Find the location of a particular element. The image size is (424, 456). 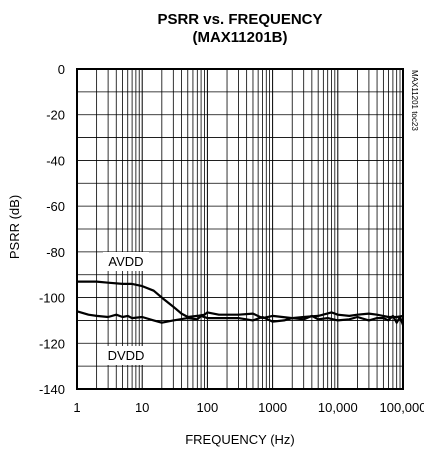

y-tick-label: -120 is located at coordinates (52, 343).